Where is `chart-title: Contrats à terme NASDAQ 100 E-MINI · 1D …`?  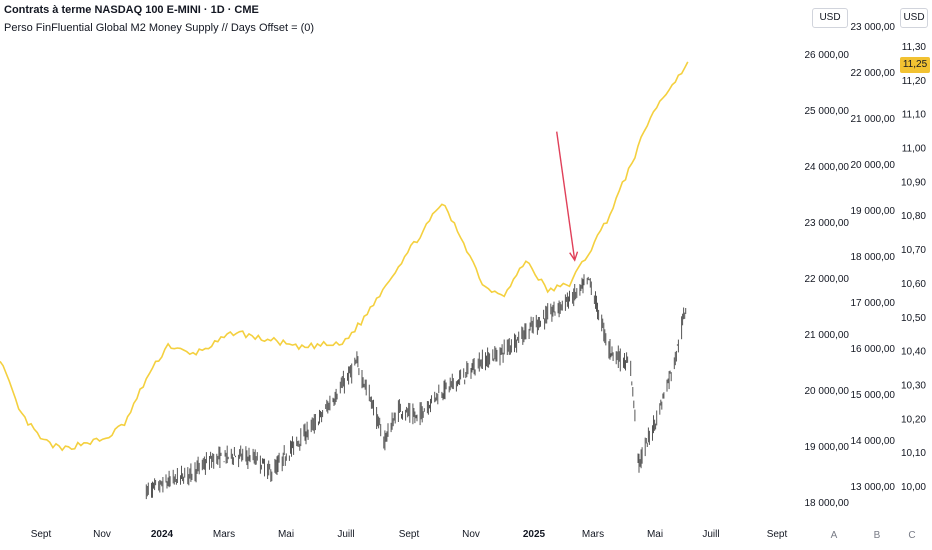 chart-title: Contrats à terme NASDAQ 100 E-MINI · 1D … is located at coordinates (131, 10).